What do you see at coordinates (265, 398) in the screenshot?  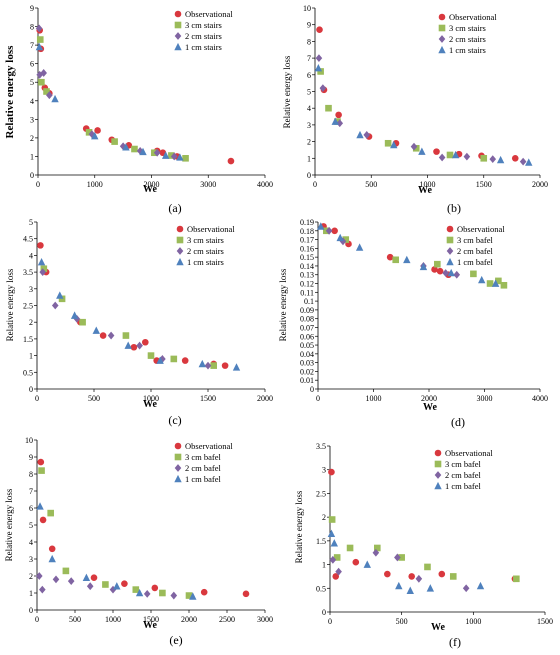 I see `x-tick-label: 2000` at bounding box center [265, 398].